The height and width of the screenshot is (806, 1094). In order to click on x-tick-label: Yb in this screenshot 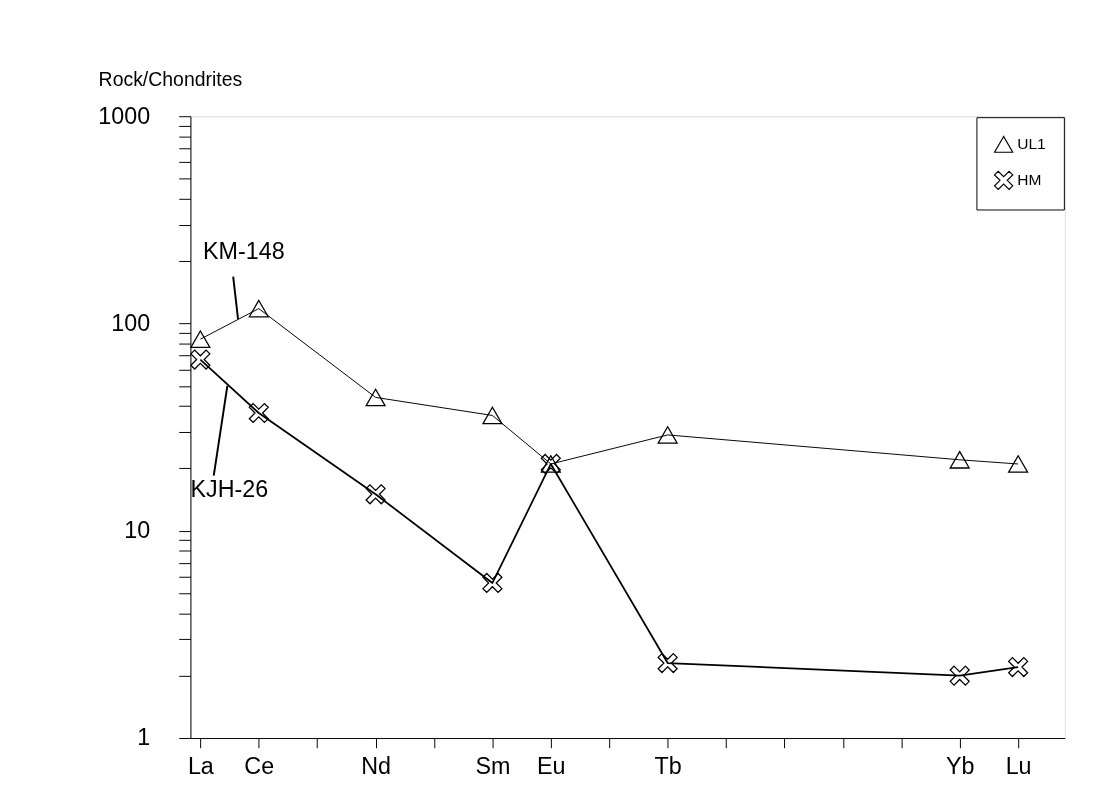, I will do `click(960, 766)`.